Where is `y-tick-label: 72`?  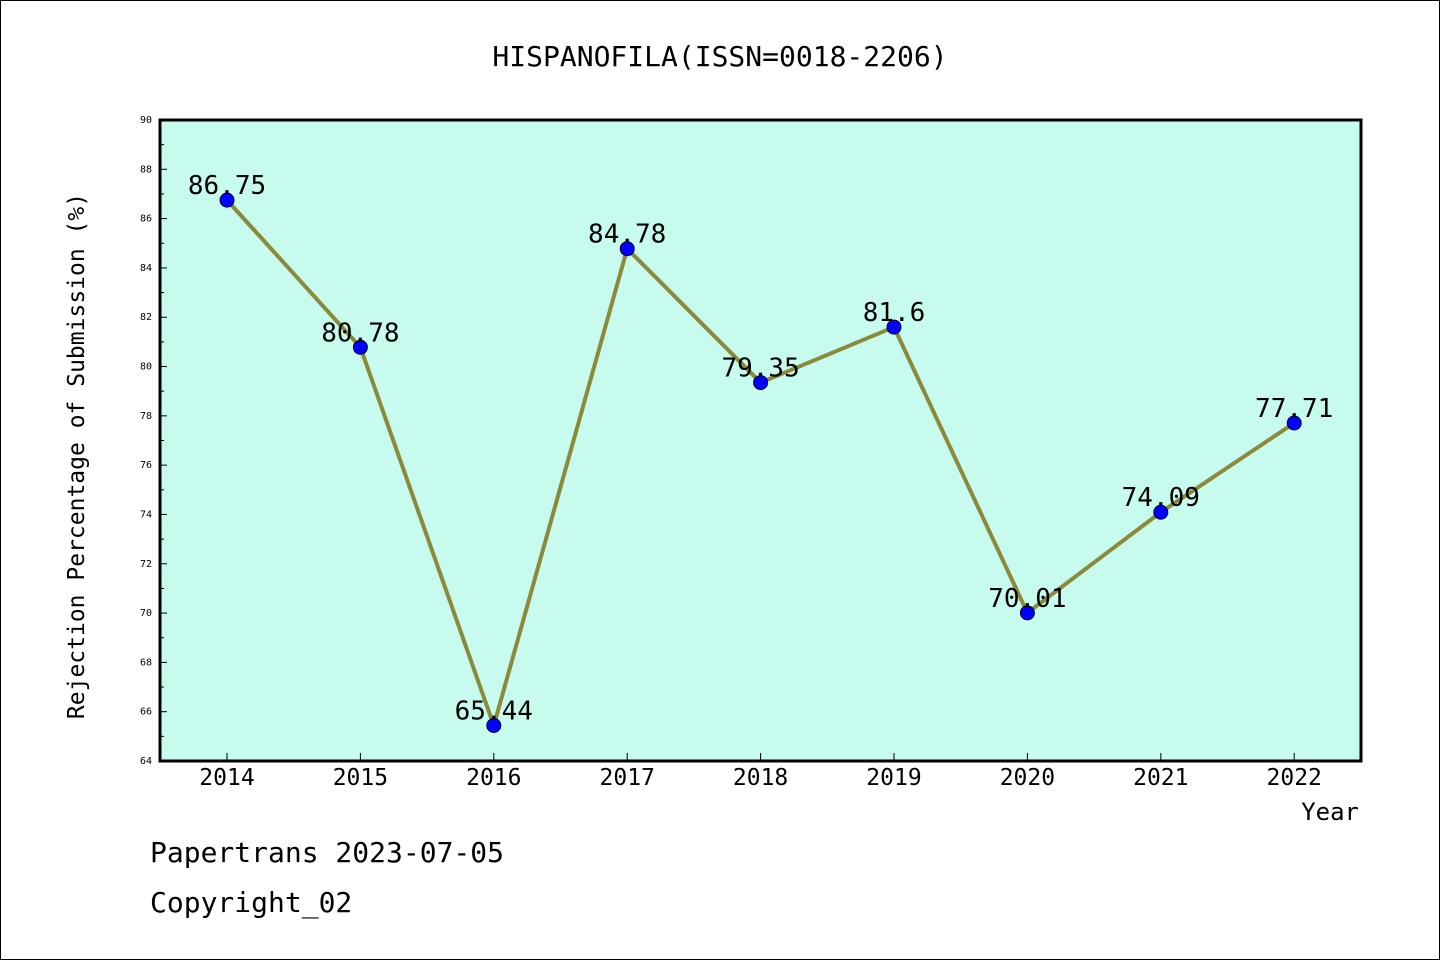
y-tick-label: 72 is located at coordinates (146, 564).